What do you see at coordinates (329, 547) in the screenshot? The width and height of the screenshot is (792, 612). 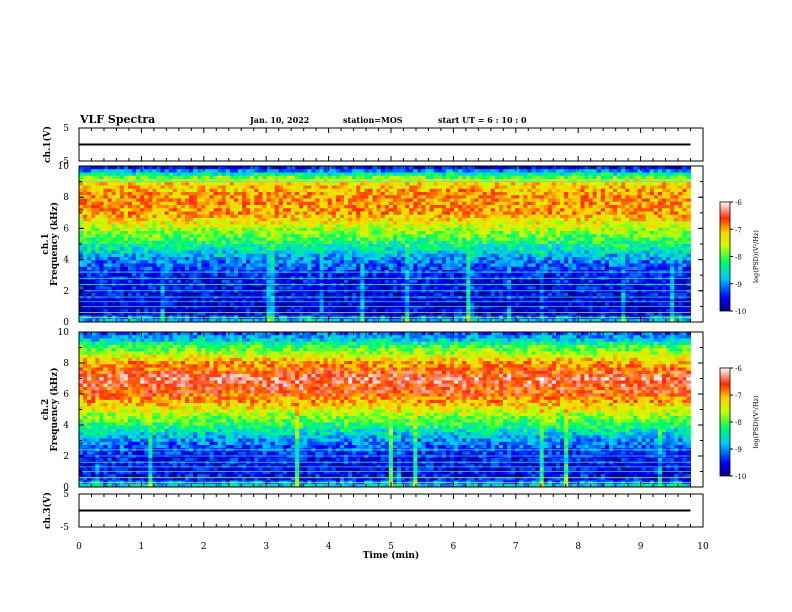 I see `x-tick-label: 4` at bounding box center [329, 547].